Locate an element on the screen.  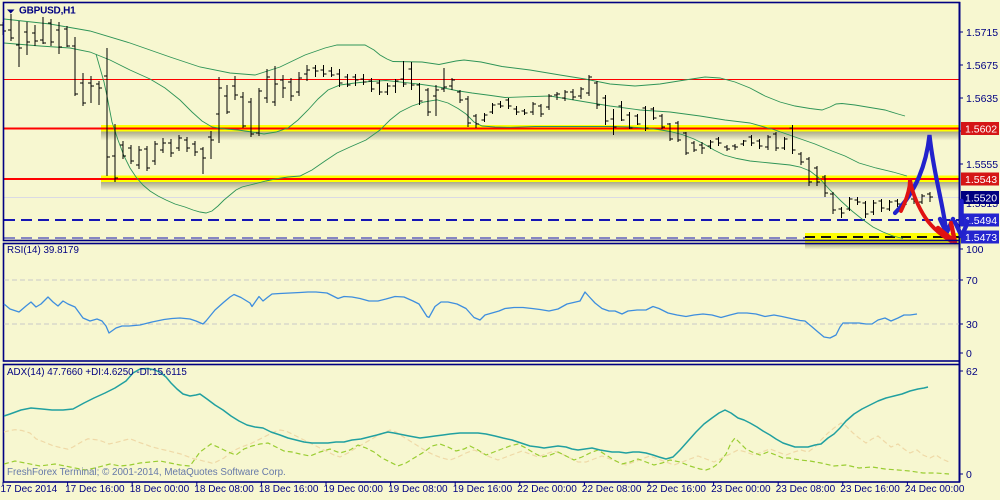
svg-text: 1.5555 is located at coordinates (982, 165).